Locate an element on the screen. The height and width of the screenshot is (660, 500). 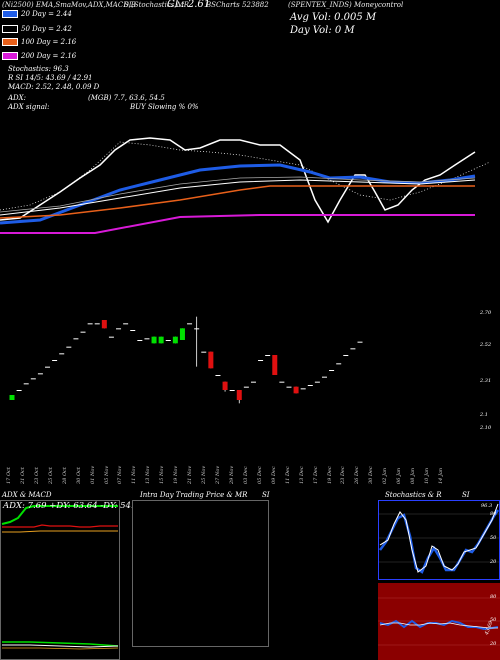
sma200-line is located at coordinates (237, 224).